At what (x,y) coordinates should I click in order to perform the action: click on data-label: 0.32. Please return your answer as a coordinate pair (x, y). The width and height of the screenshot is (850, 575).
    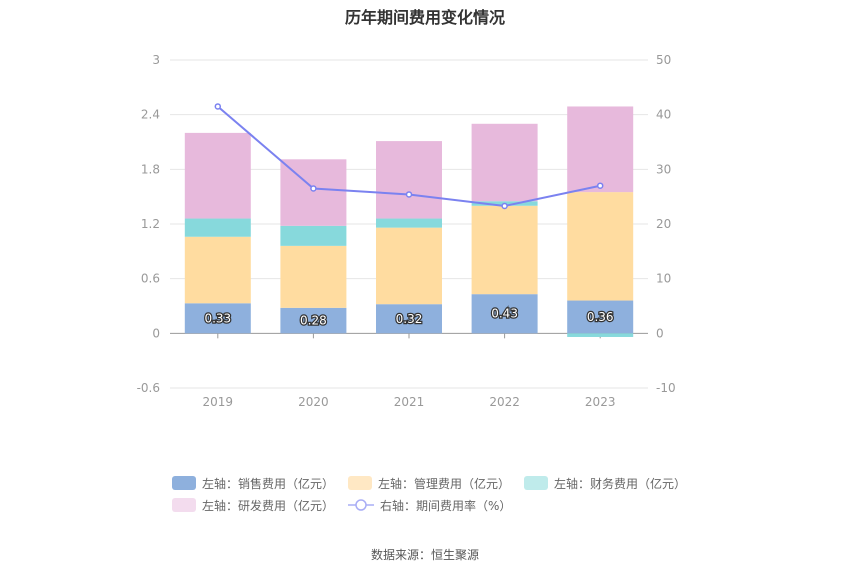
    Looking at the image, I should click on (409, 319).